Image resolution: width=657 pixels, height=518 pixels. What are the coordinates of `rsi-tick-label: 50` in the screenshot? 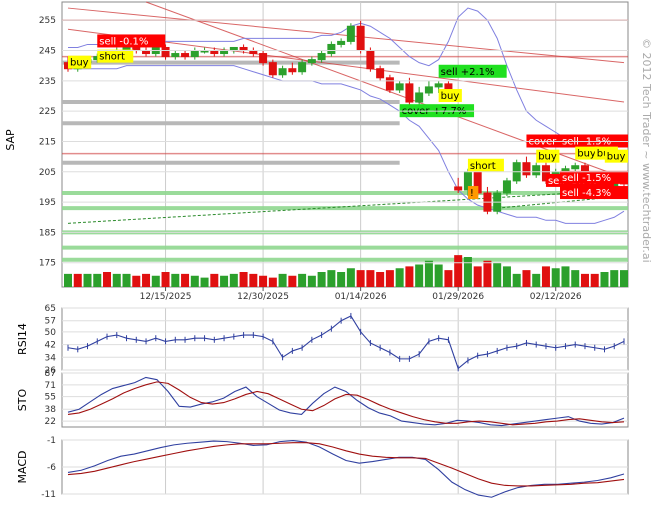 It's located at (51, 333).